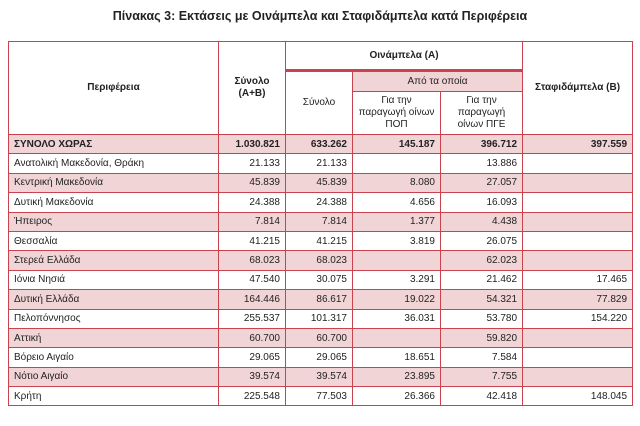 The width and height of the screenshot is (640, 426). I want to click on table-row: Ιόνια Νησιά 47.540 30.075 3.291 21.462 17.465, so click(321, 280).